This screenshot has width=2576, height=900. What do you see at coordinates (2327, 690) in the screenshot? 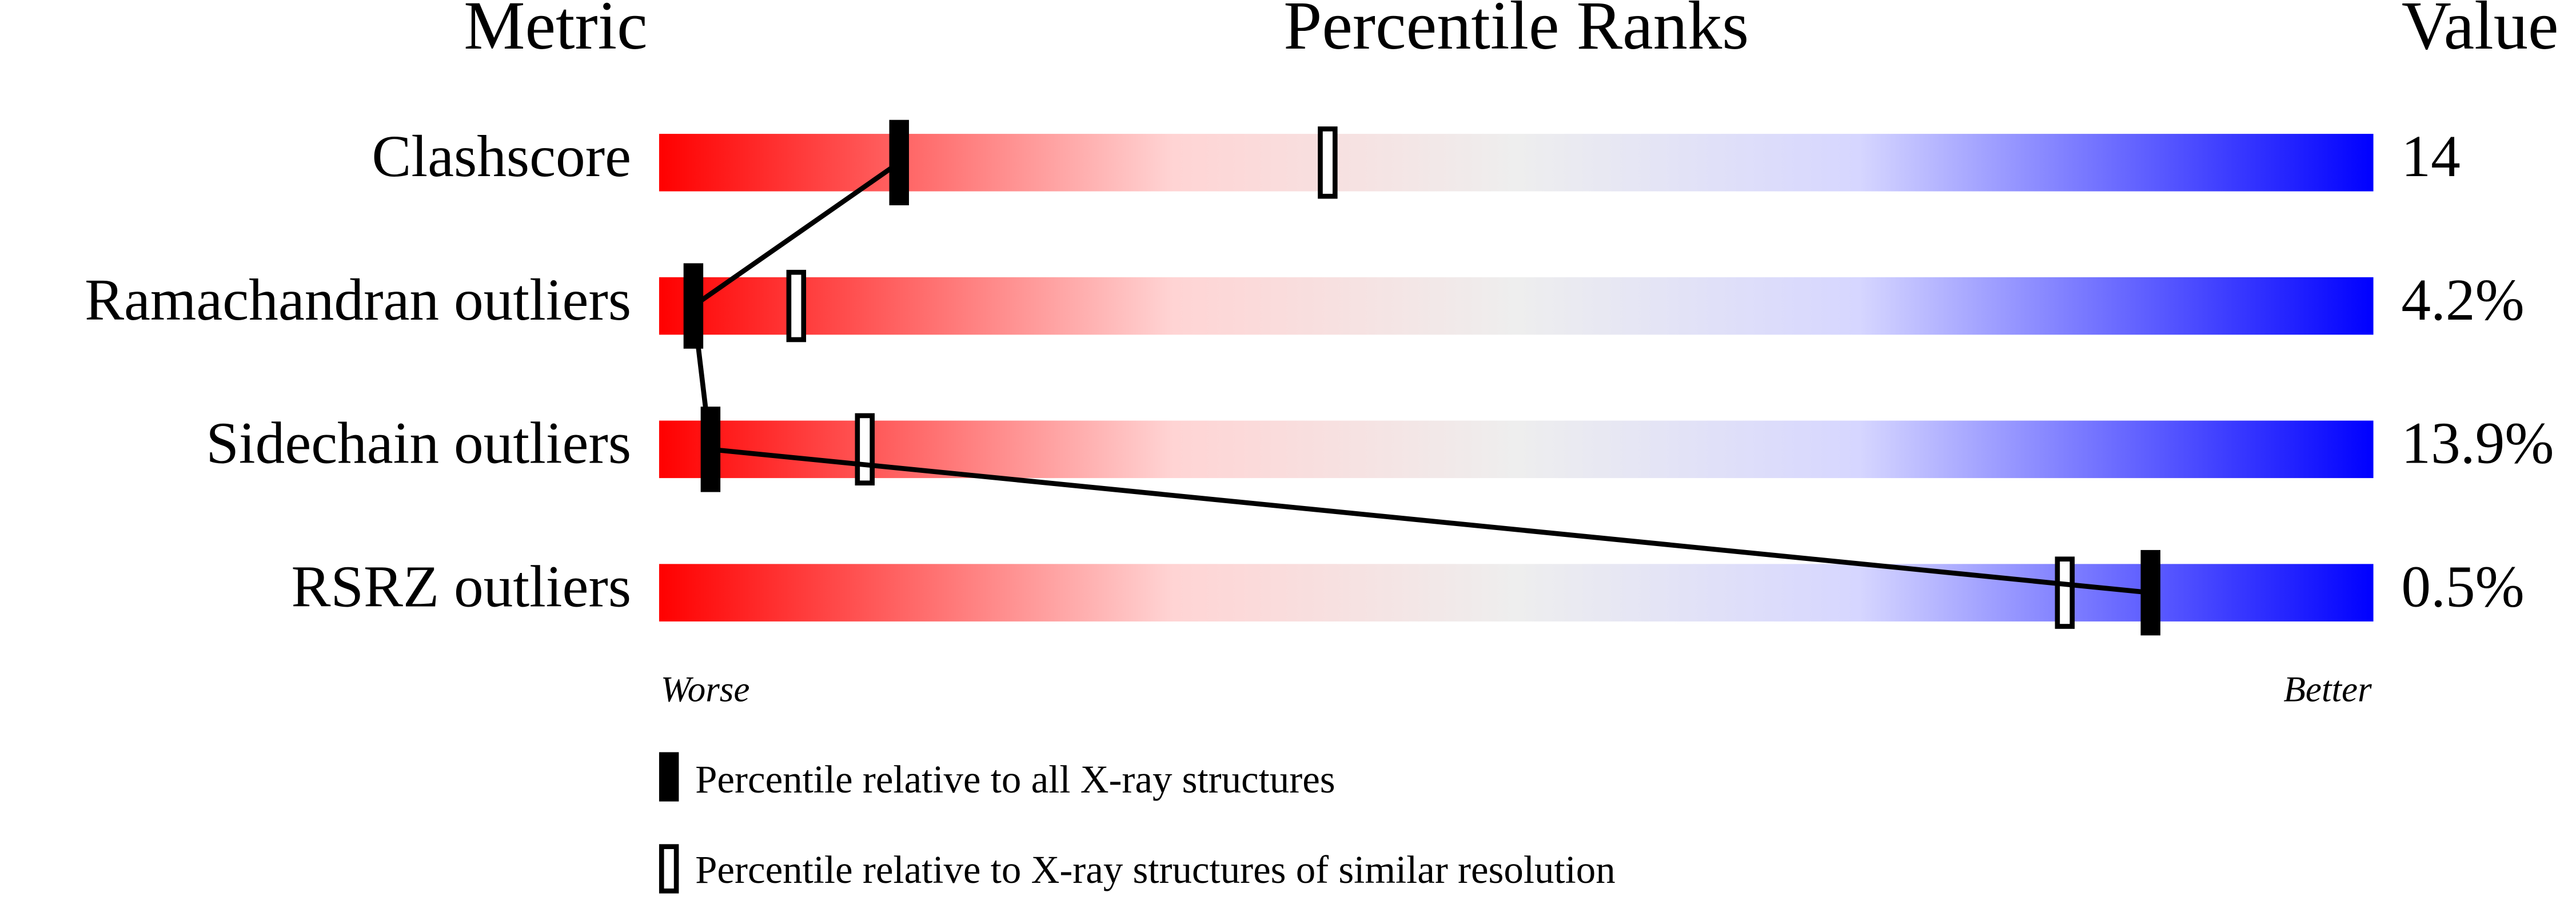
I see `better-label: Better` at bounding box center [2327, 690].